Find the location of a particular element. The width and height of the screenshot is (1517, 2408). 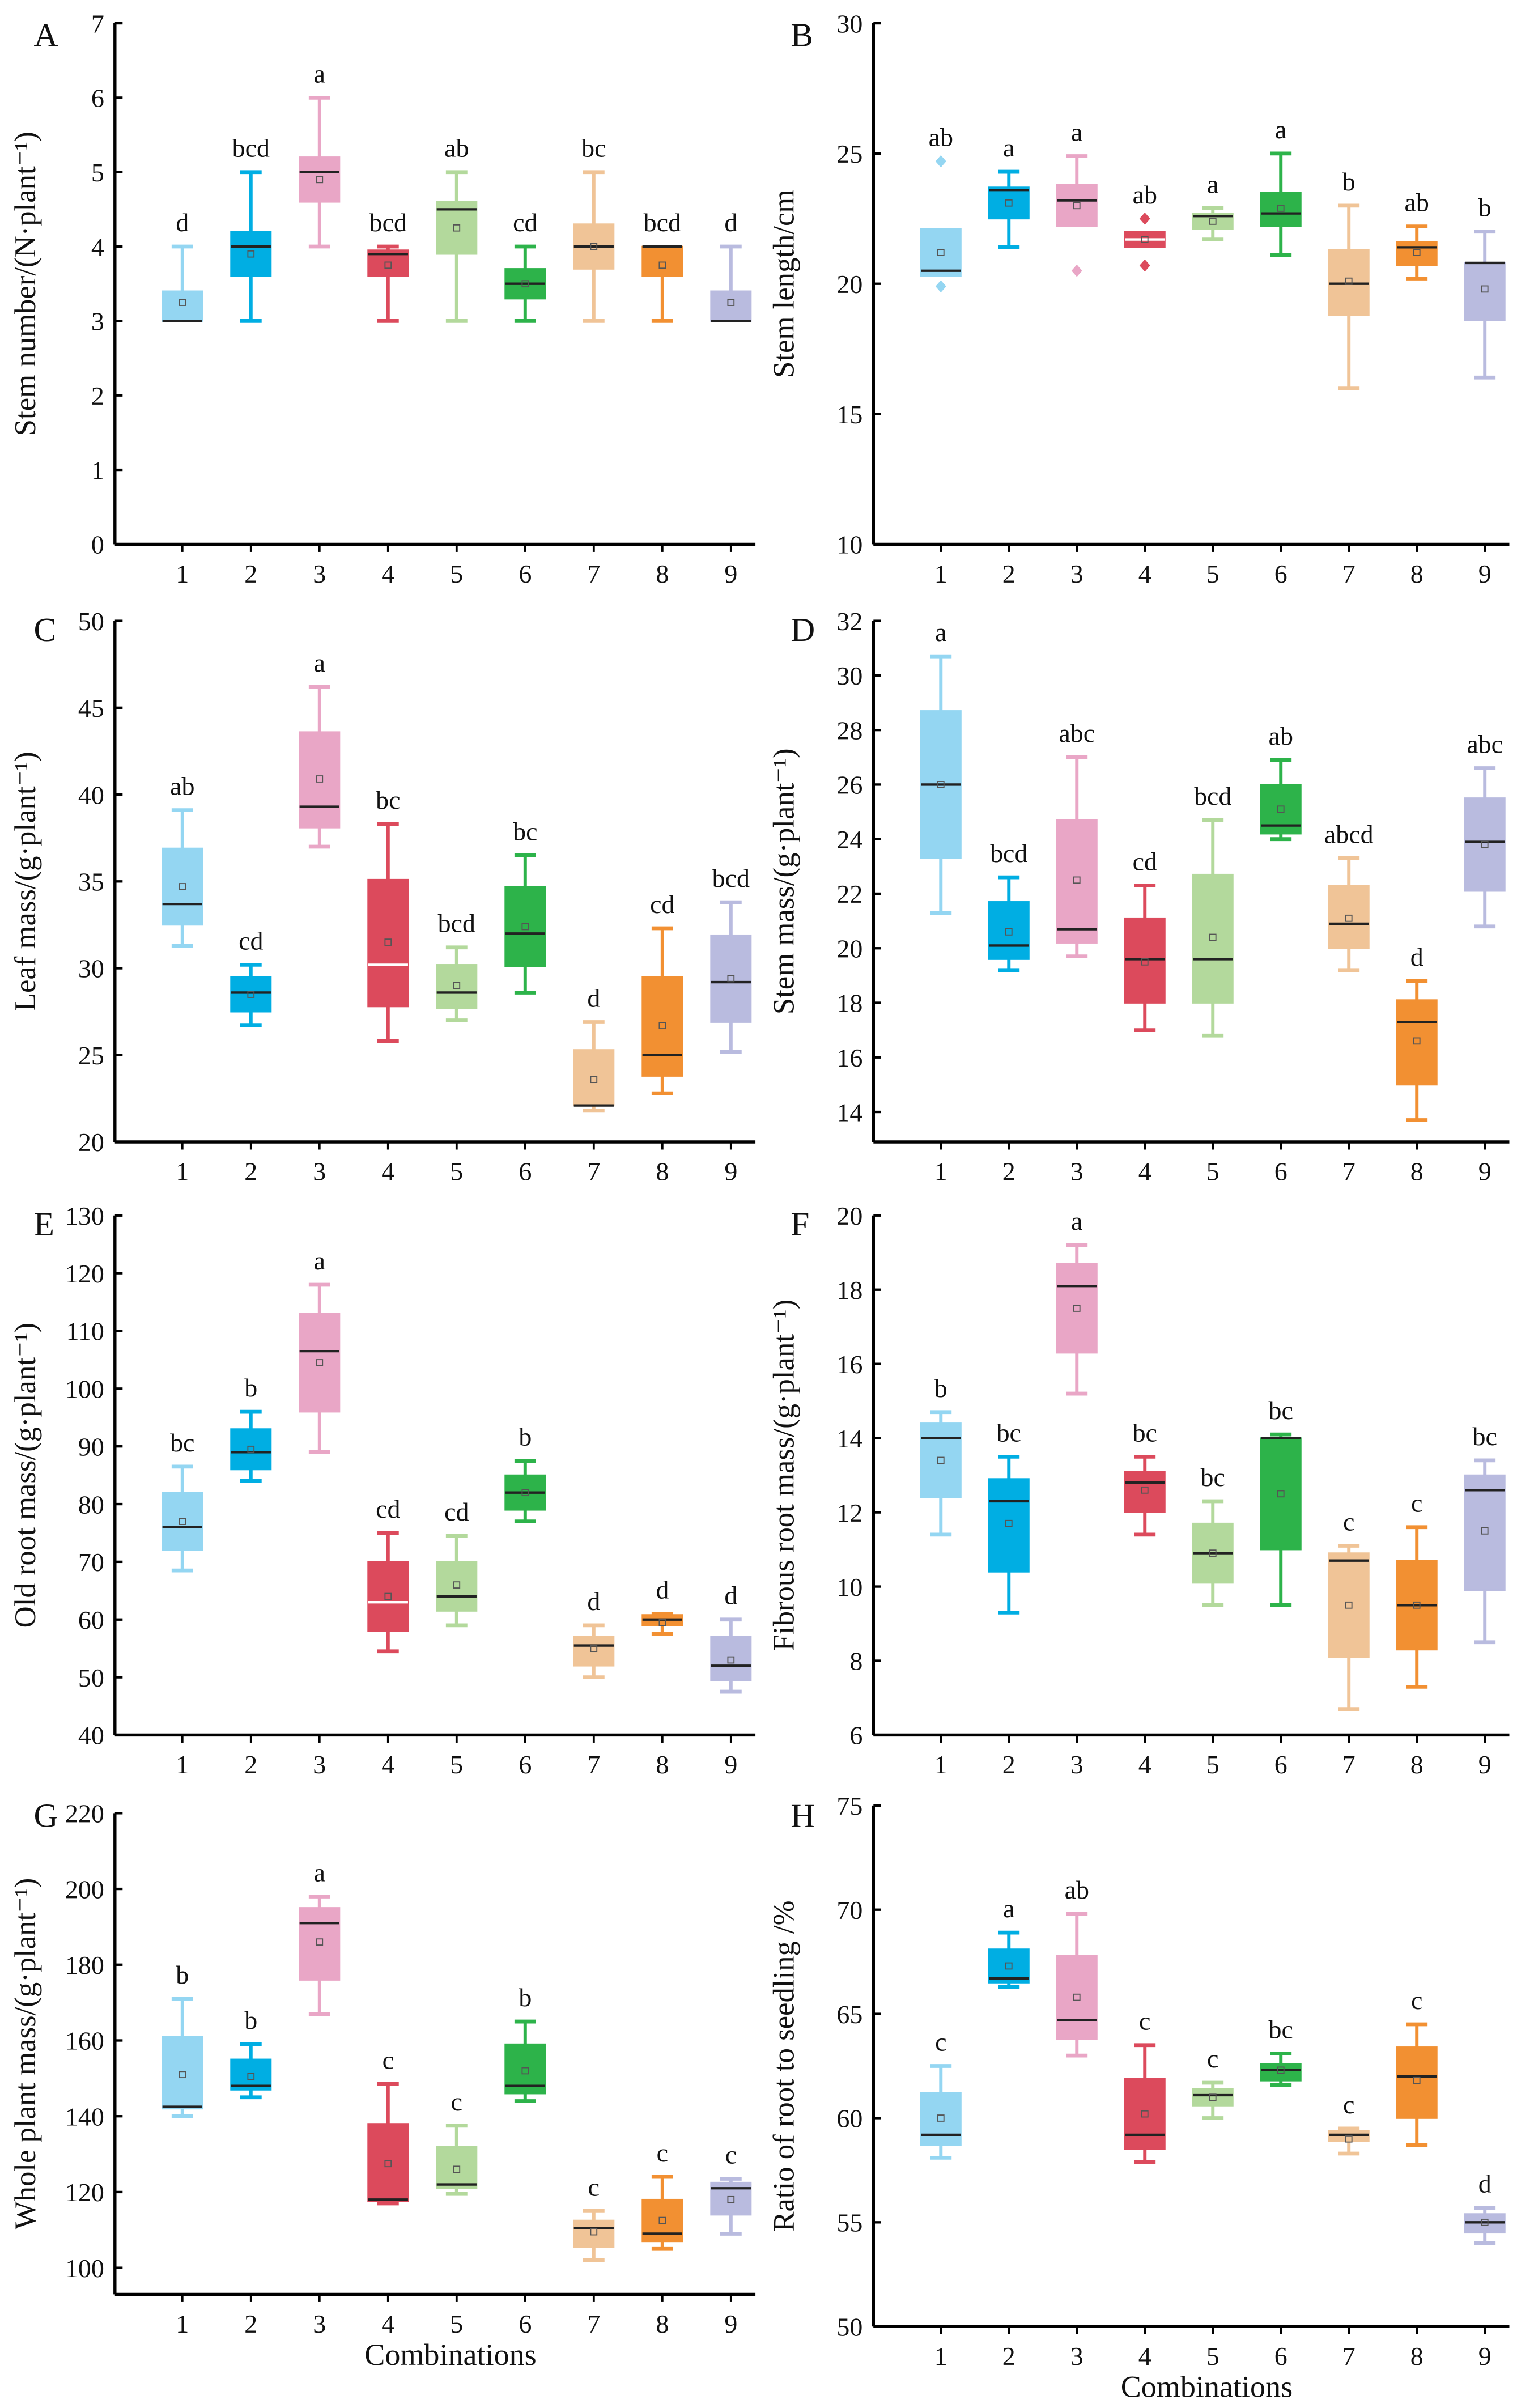

y-tick-label: 20 is located at coordinates (849, 284).